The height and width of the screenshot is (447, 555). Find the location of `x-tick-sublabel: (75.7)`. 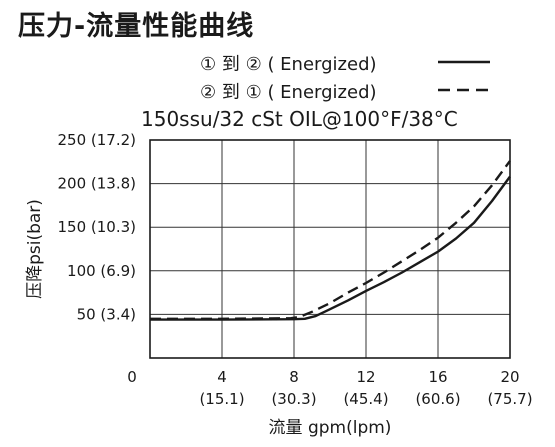

x-tick-sublabel: (75.7) is located at coordinates (509, 399).